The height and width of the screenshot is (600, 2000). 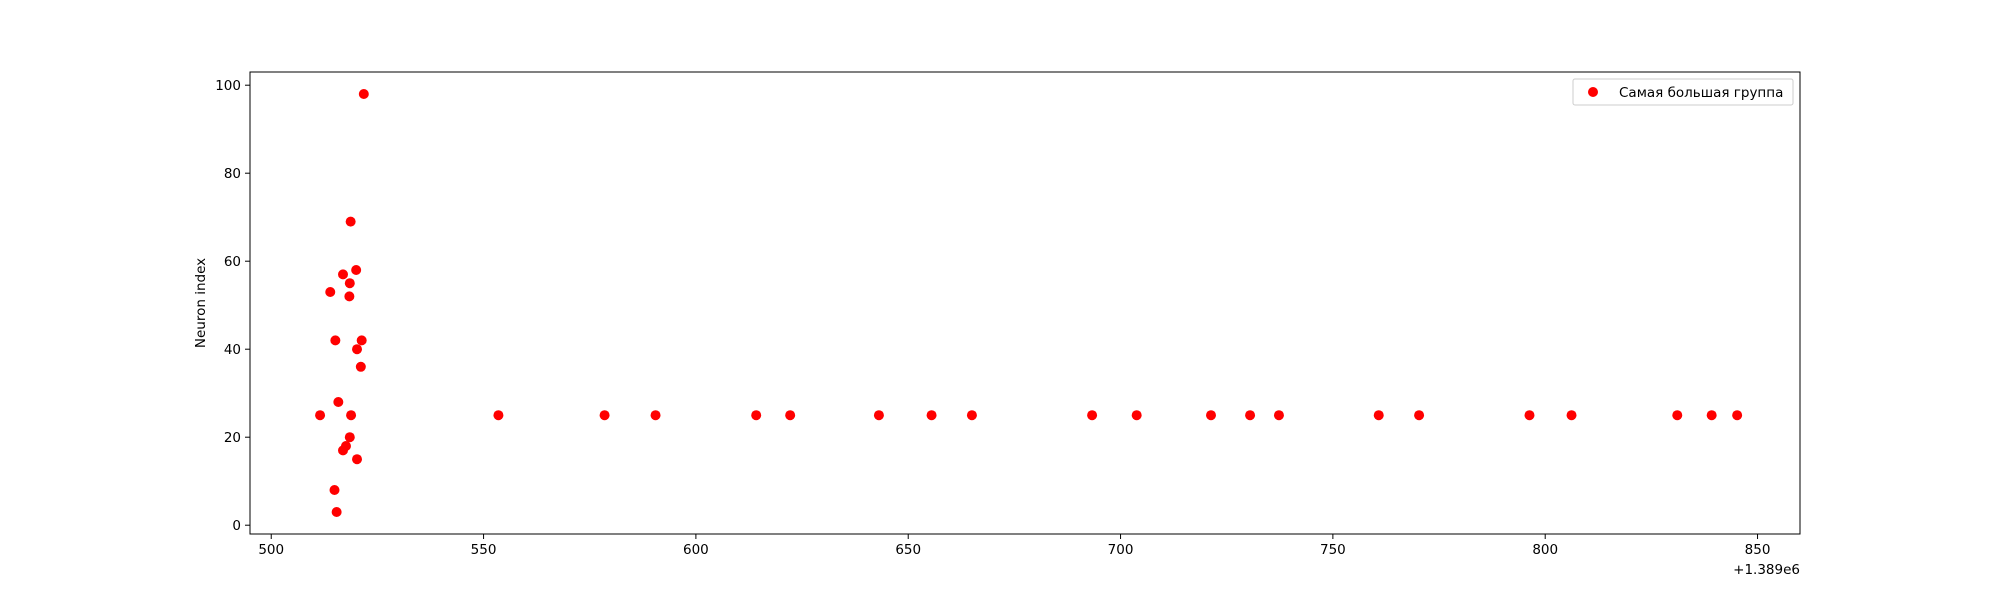 I want to click on x-tick-label: 650, so click(x=908, y=550).